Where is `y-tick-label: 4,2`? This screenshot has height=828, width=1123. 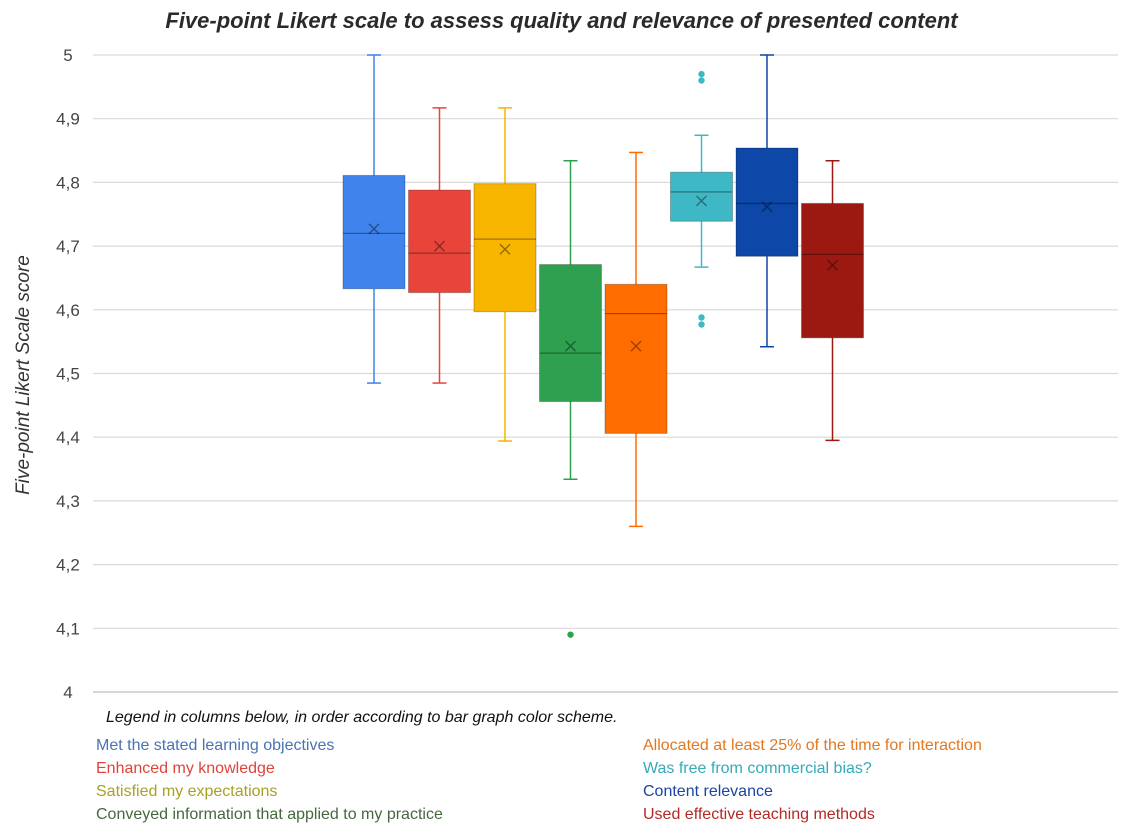
y-tick-label: 4,2 is located at coordinates (68, 565).